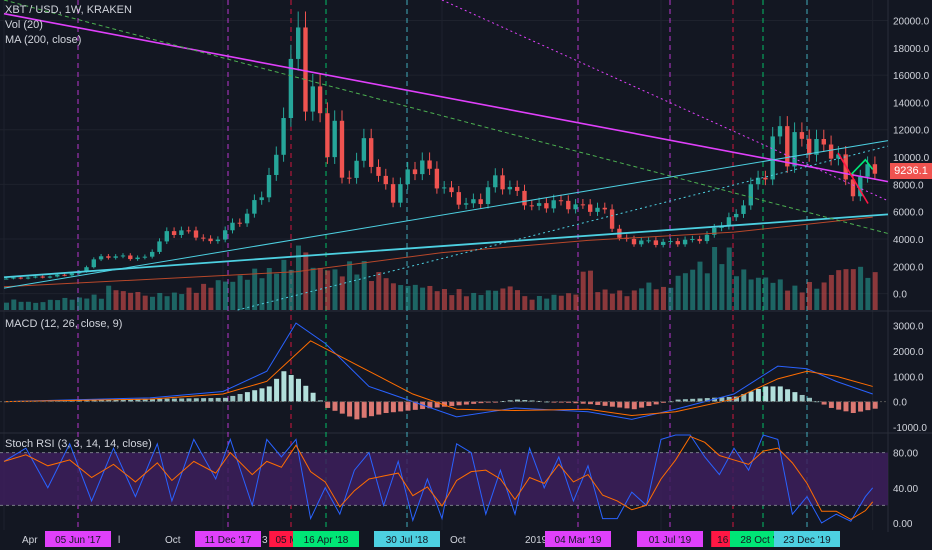 The image size is (932, 550). I want to click on time-tick-label: Oct, so click(458, 540).